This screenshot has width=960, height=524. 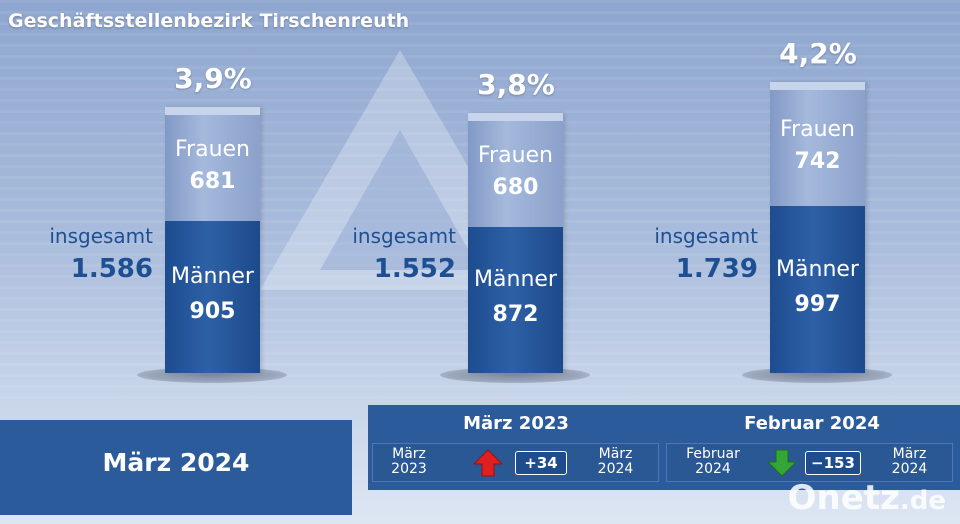 I want to click on total-value: 1.552, so click(x=414, y=269).